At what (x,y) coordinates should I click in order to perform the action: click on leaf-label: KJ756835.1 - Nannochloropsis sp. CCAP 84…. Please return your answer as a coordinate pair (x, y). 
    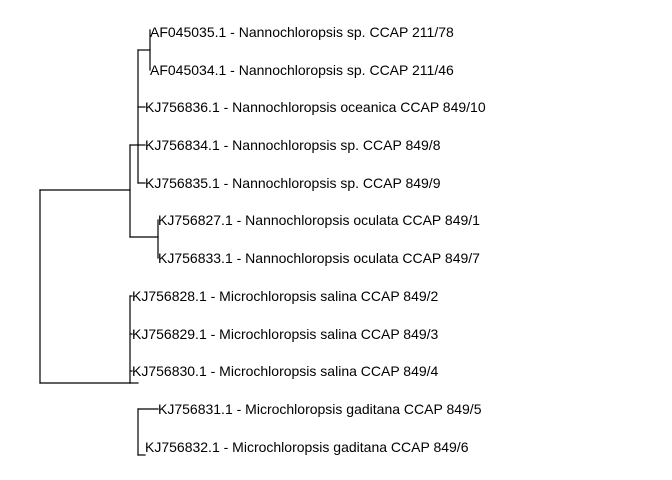
    Looking at the image, I should click on (293, 183).